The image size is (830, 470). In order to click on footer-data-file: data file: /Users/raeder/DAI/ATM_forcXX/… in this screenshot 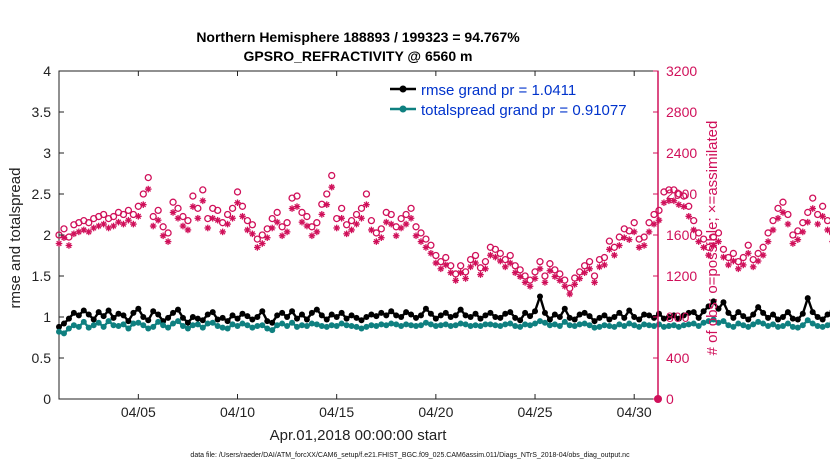, I will do `click(410, 455)`.